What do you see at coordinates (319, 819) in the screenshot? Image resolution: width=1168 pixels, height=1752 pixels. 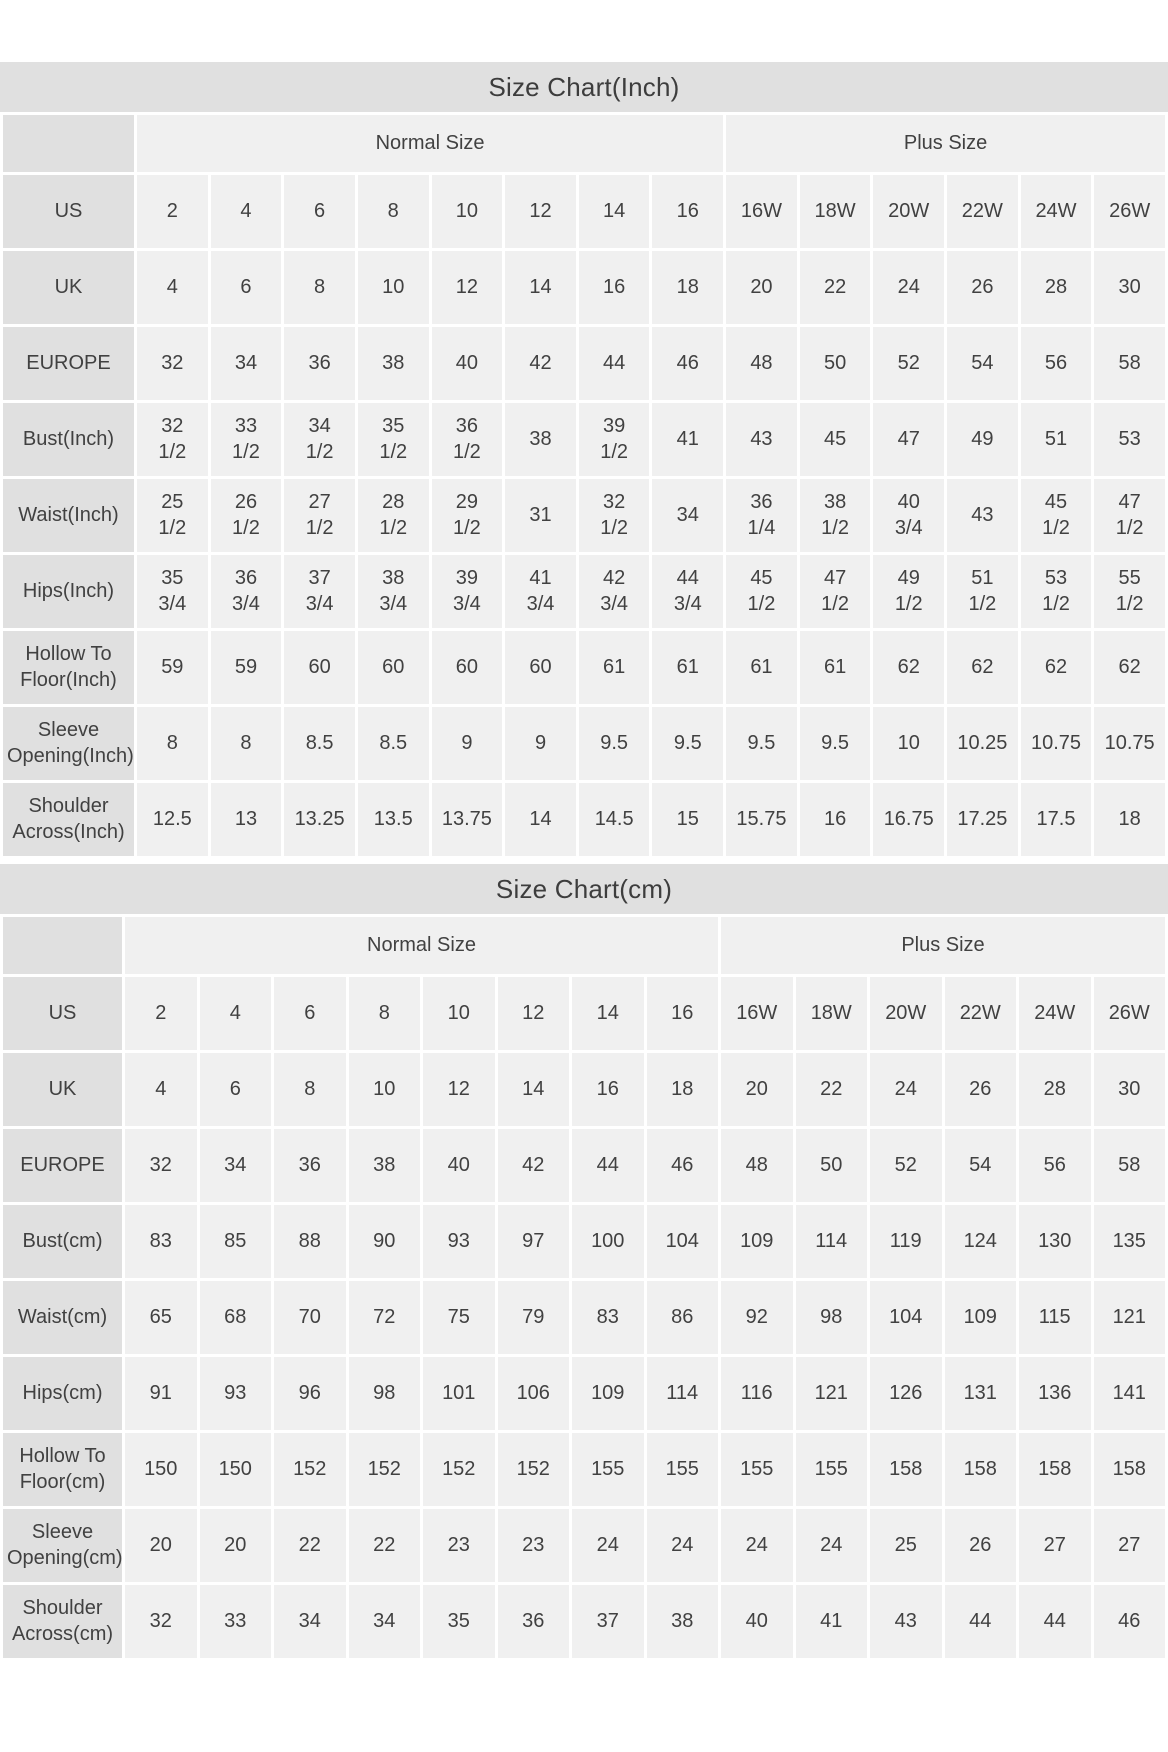 I see `size-value-cell: 13.25` at bounding box center [319, 819].